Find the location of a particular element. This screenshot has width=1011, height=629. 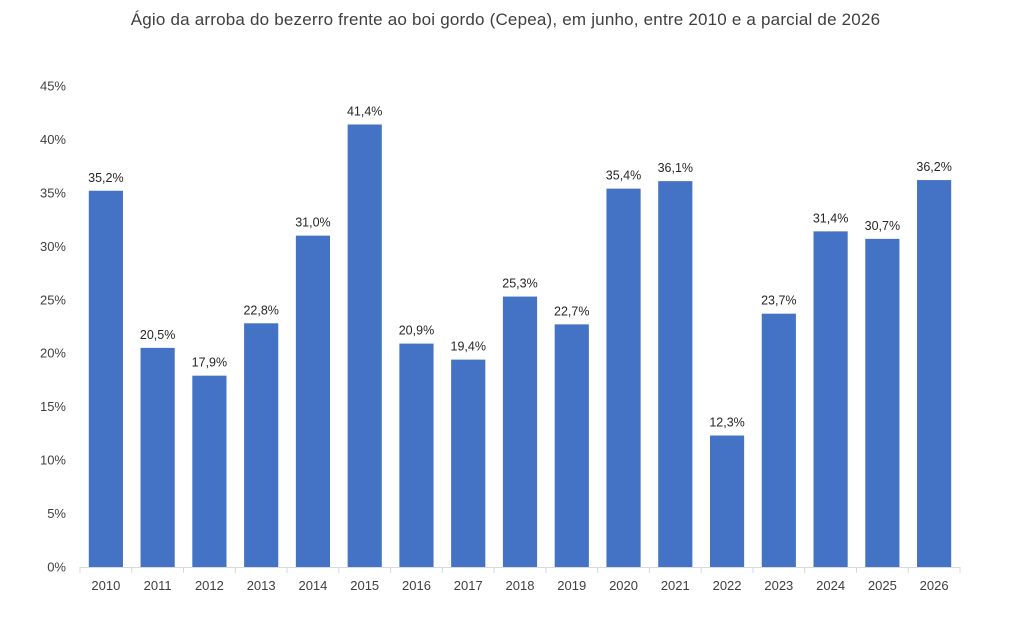

x-tick-label-2013: 2013 is located at coordinates (261, 585).